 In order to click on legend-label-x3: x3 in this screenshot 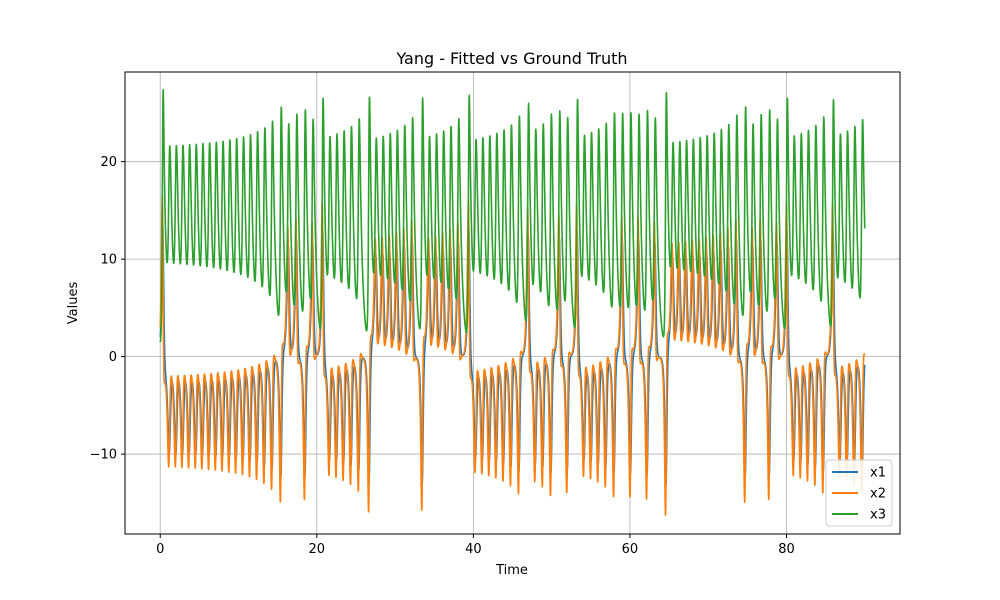, I will do `click(878, 515)`.